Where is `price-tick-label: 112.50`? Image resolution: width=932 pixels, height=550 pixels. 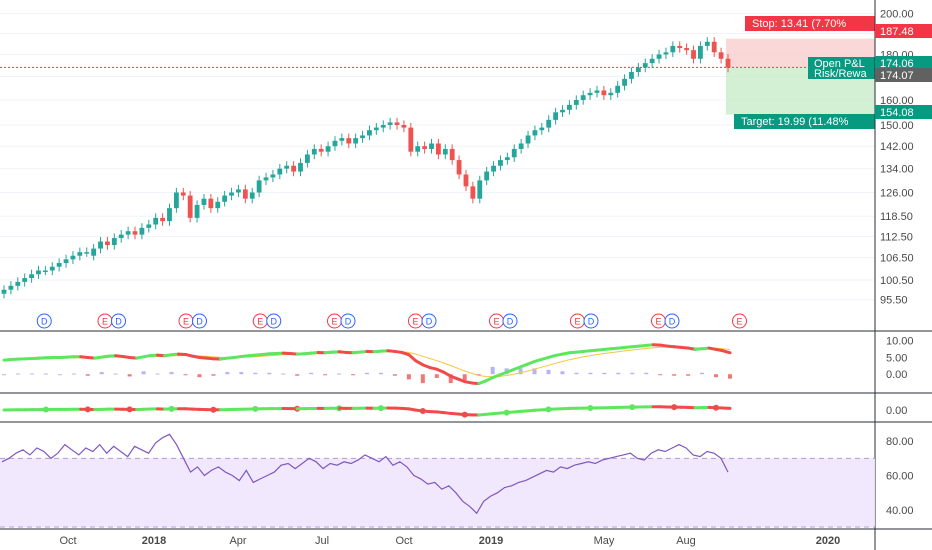
price-tick-label: 112.50 is located at coordinates (896, 237).